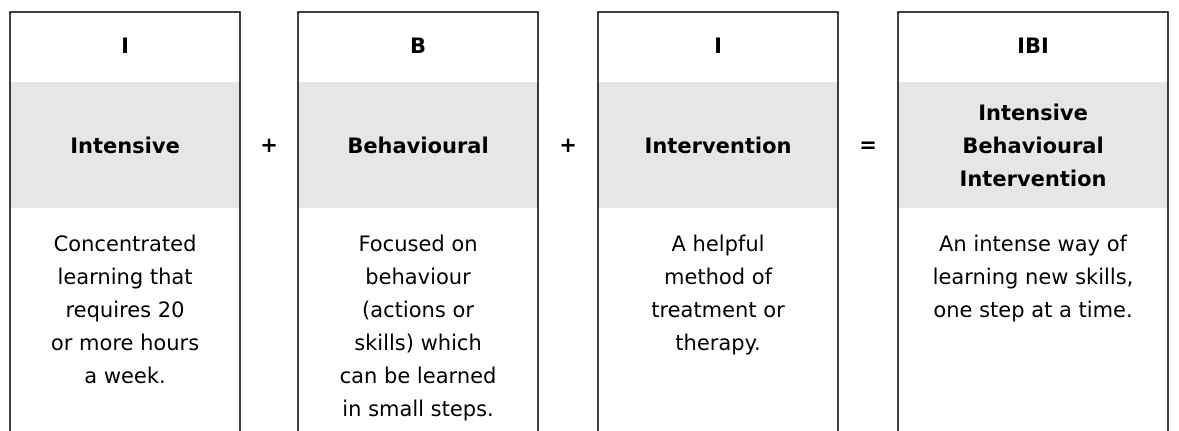  Describe the element at coordinates (718, 244) in the screenshot. I see `description: A helpful` at that location.